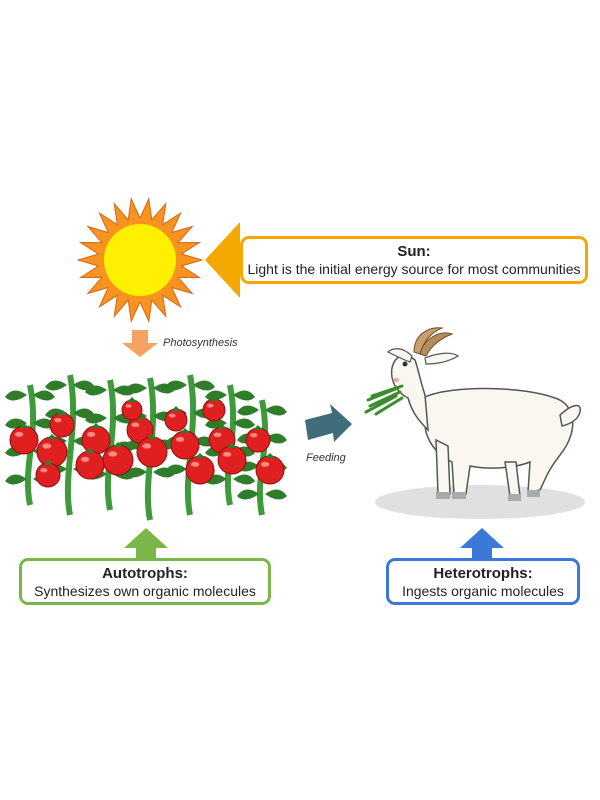 This screenshot has height=800, width=600. Describe the element at coordinates (140, 260) in the screenshot. I see `sun-icon` at that location.